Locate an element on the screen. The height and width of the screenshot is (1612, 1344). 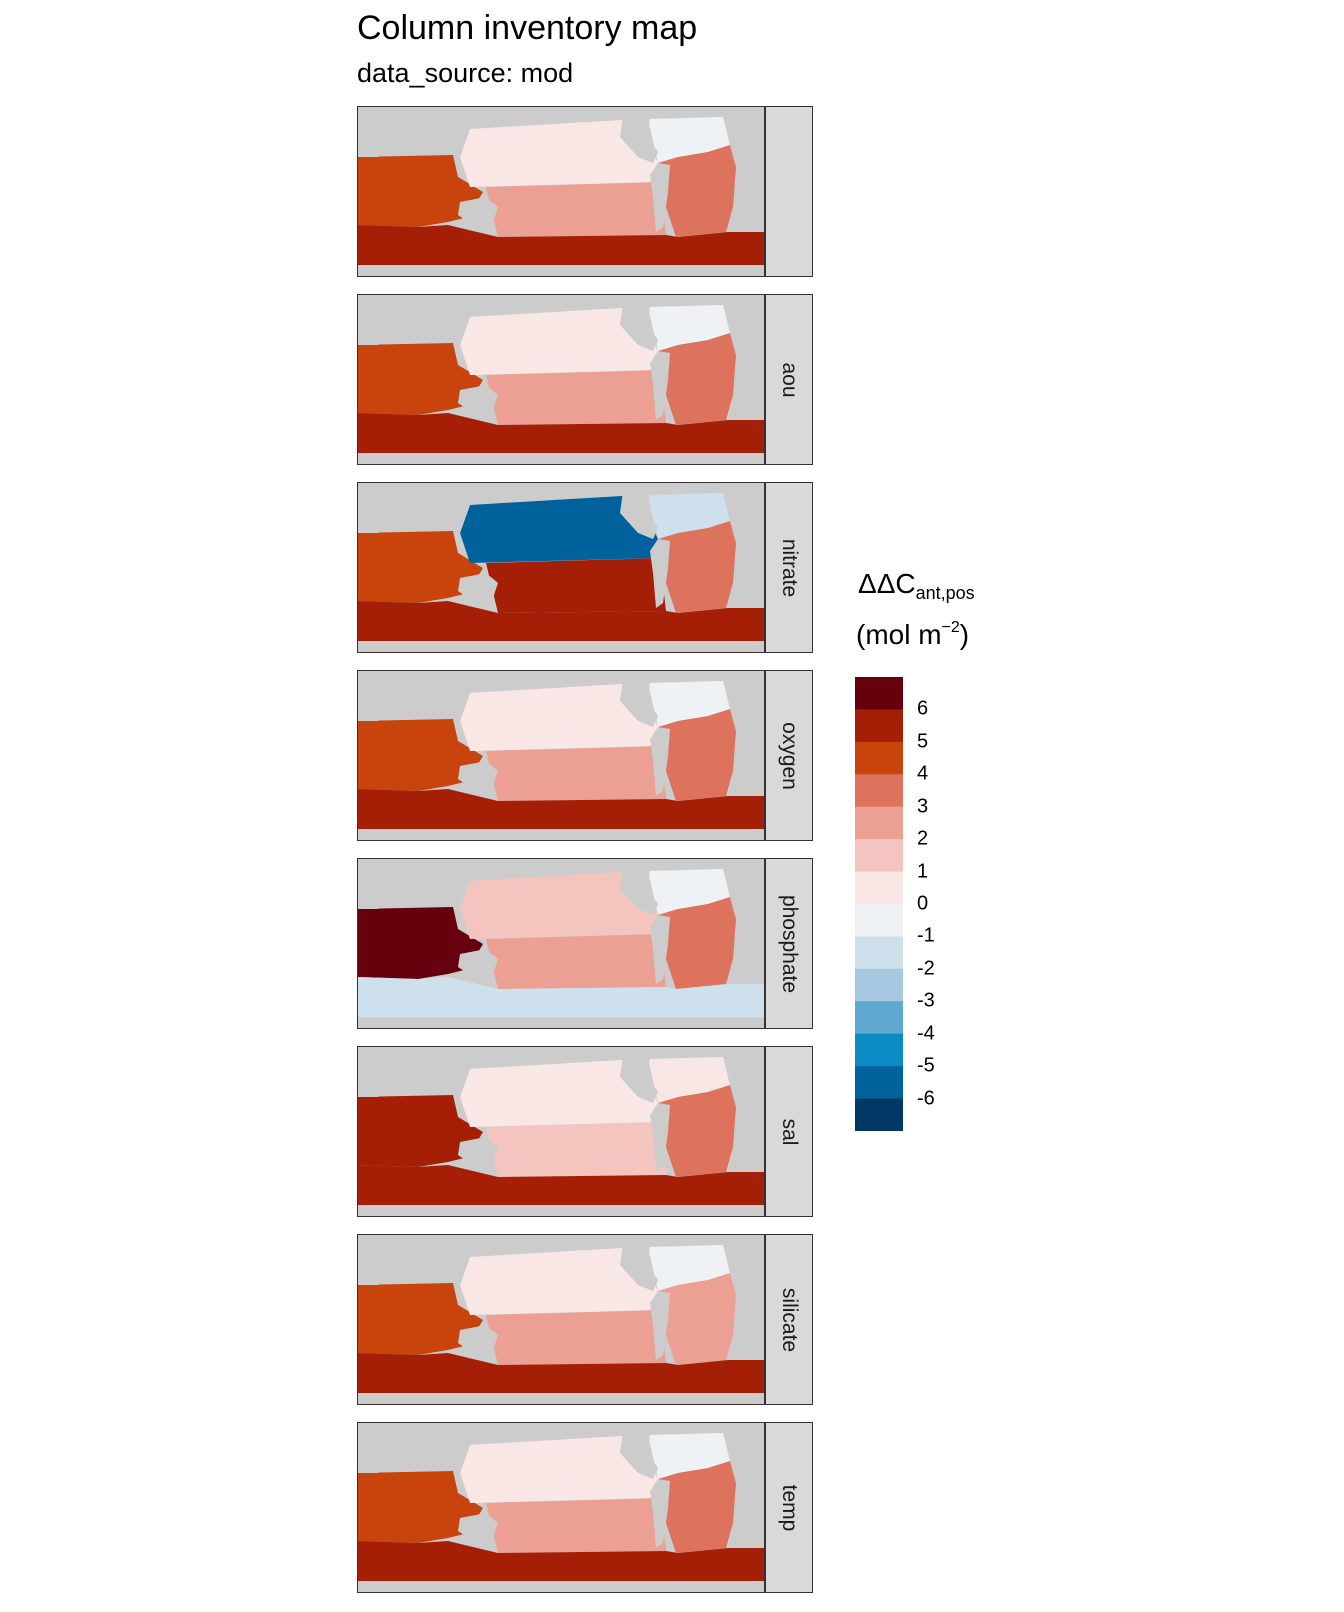
facet-label: sal is located at coordinates (789, 1131).